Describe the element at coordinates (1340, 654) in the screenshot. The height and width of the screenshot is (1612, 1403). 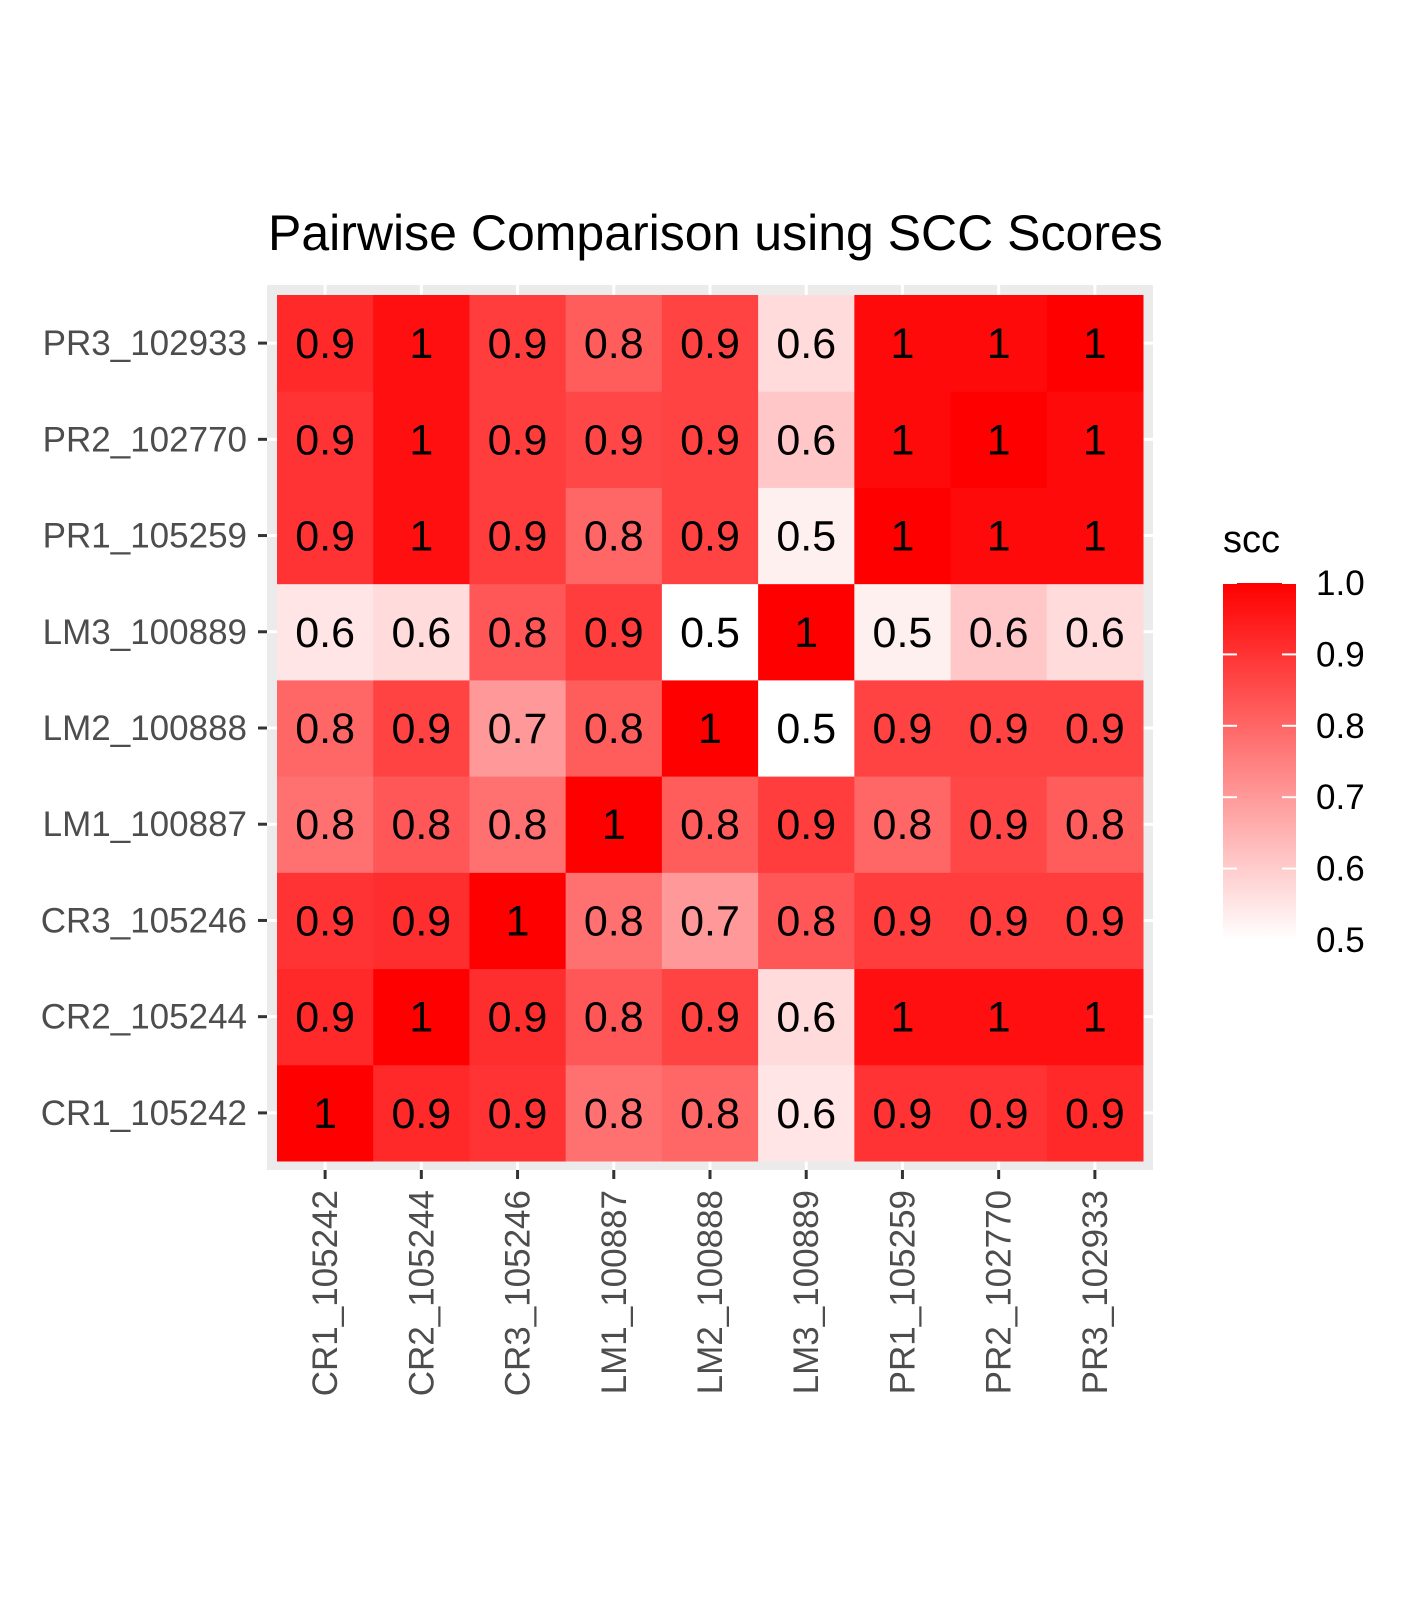
I see `legend-tick-label: 0.9` at that location.